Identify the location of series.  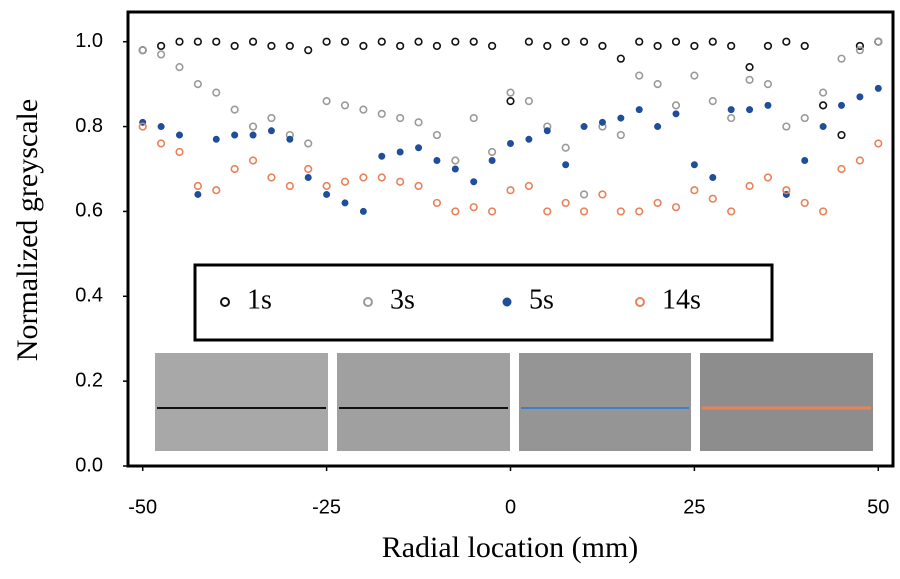
(510, 169).